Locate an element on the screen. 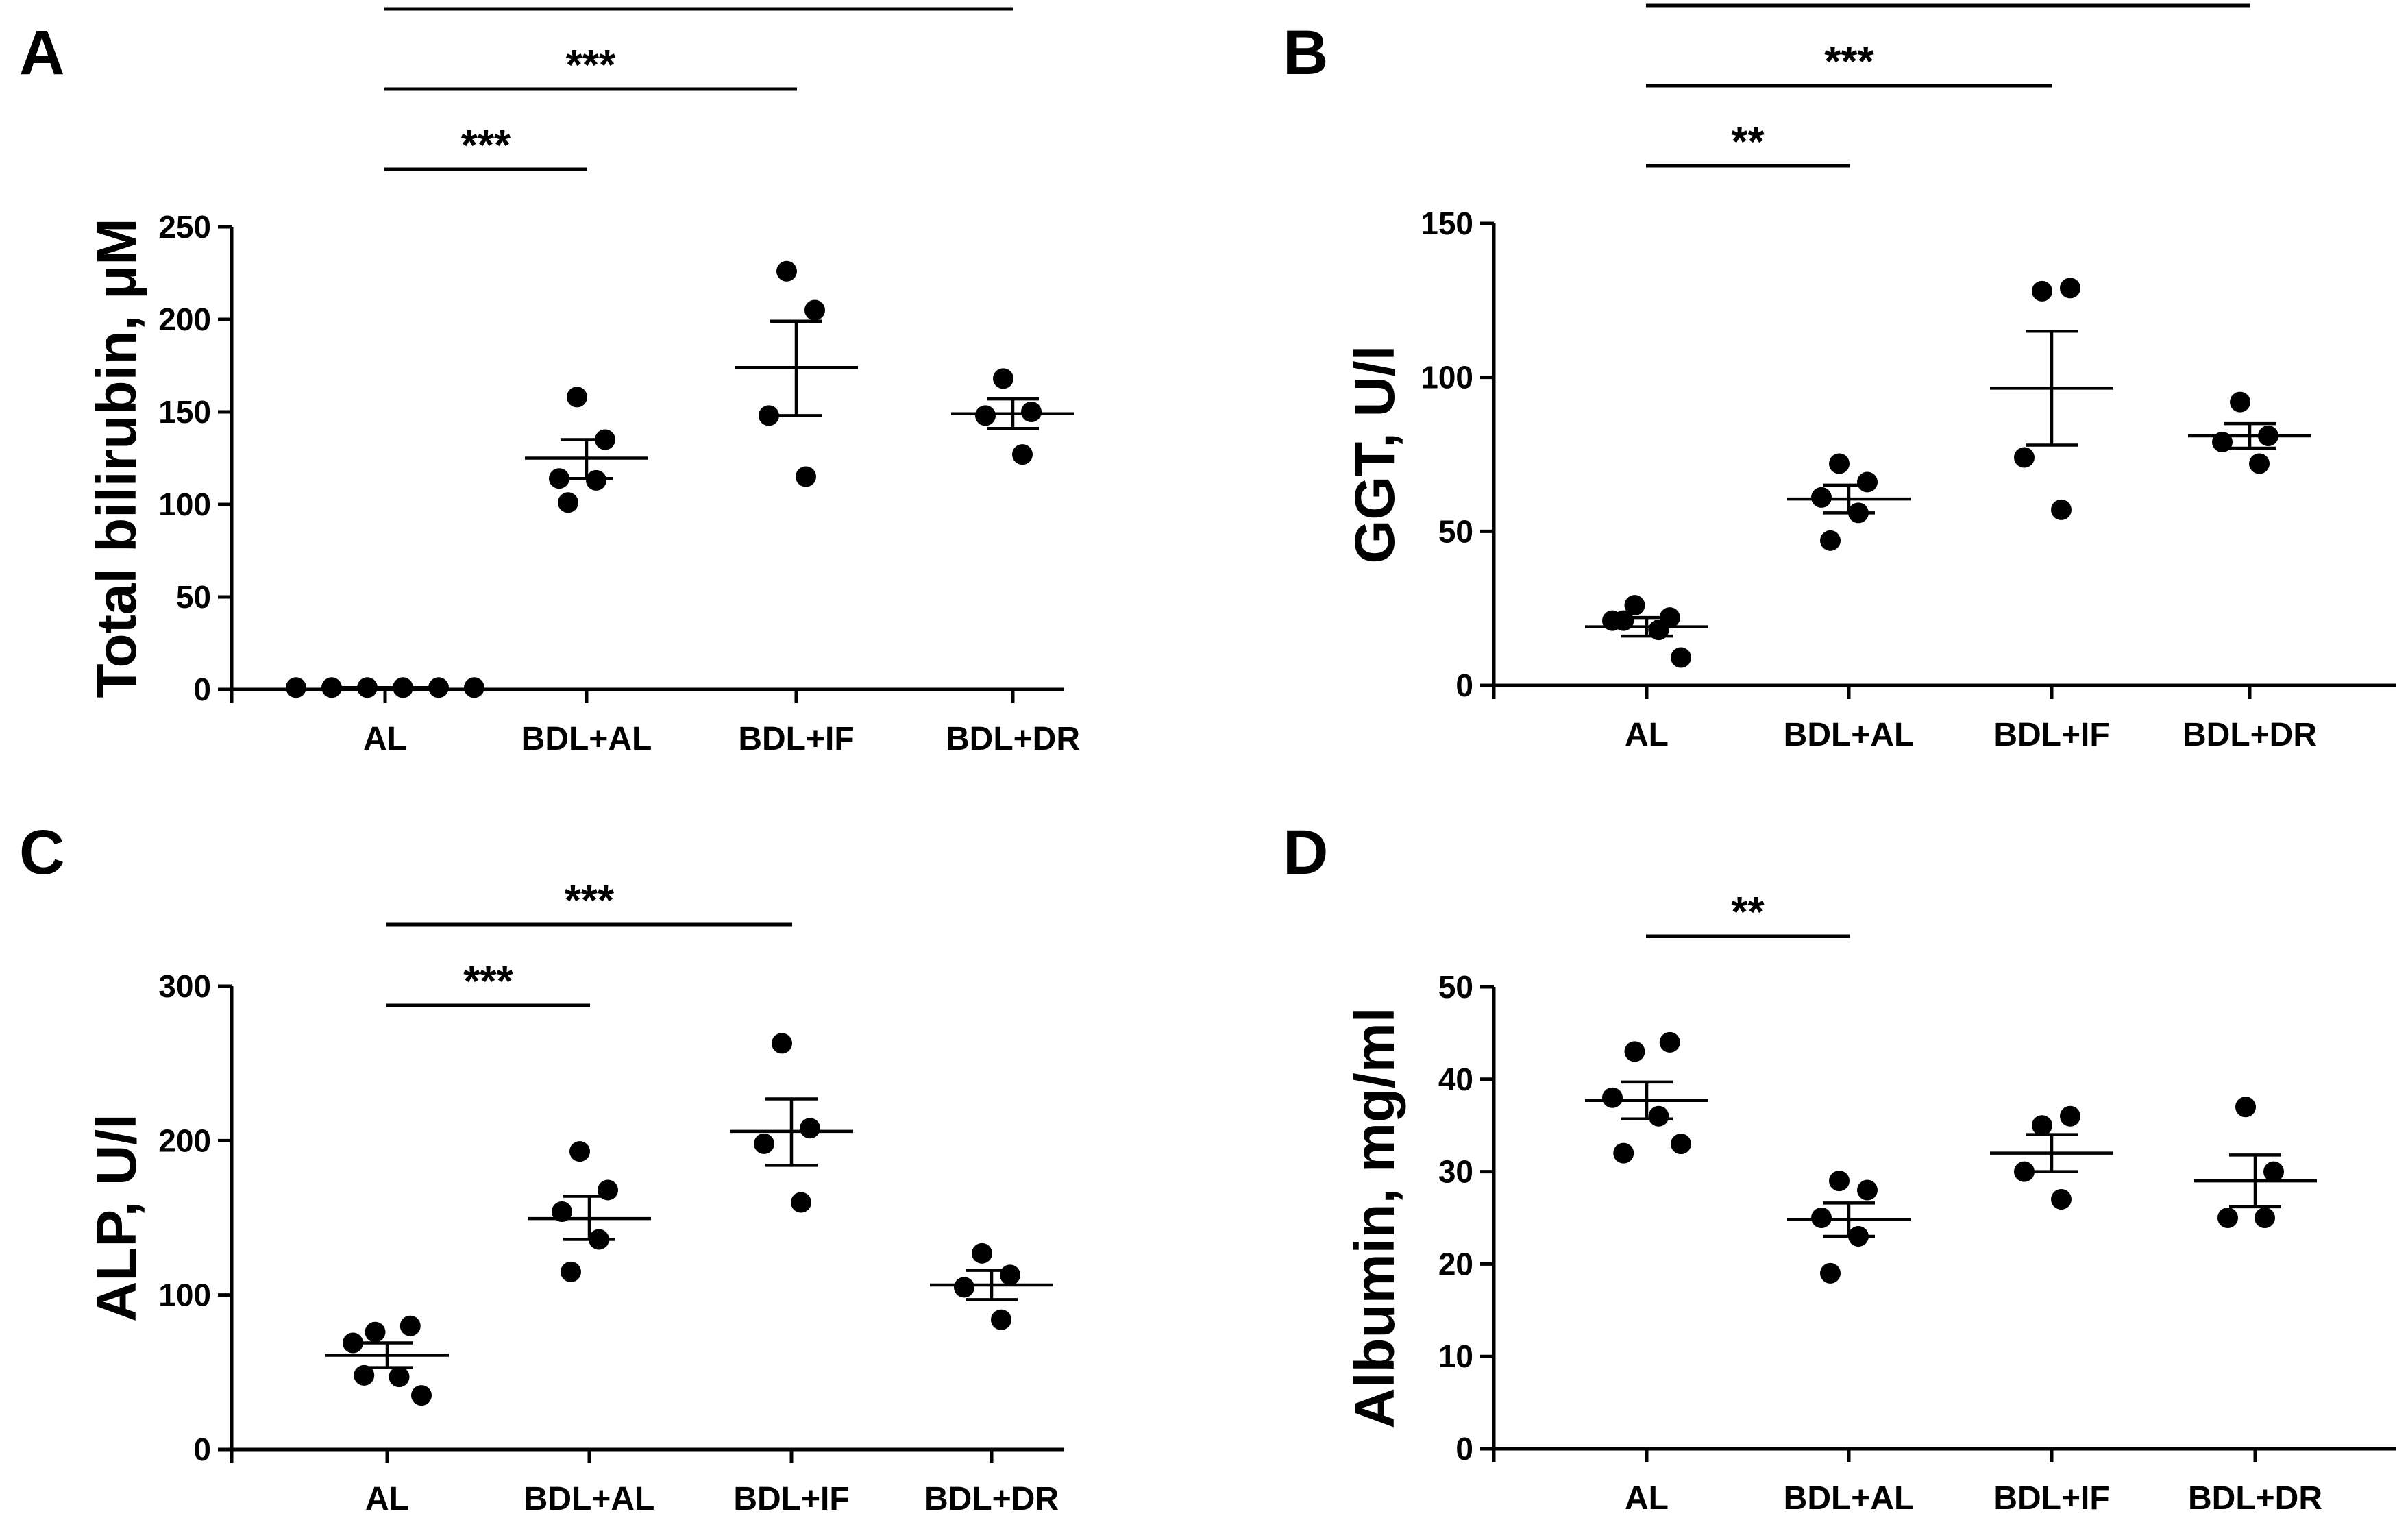 The image size is (2408, 1531). chart-a-x-tick-label: BDL+IF is located at coordinates (796, 739).